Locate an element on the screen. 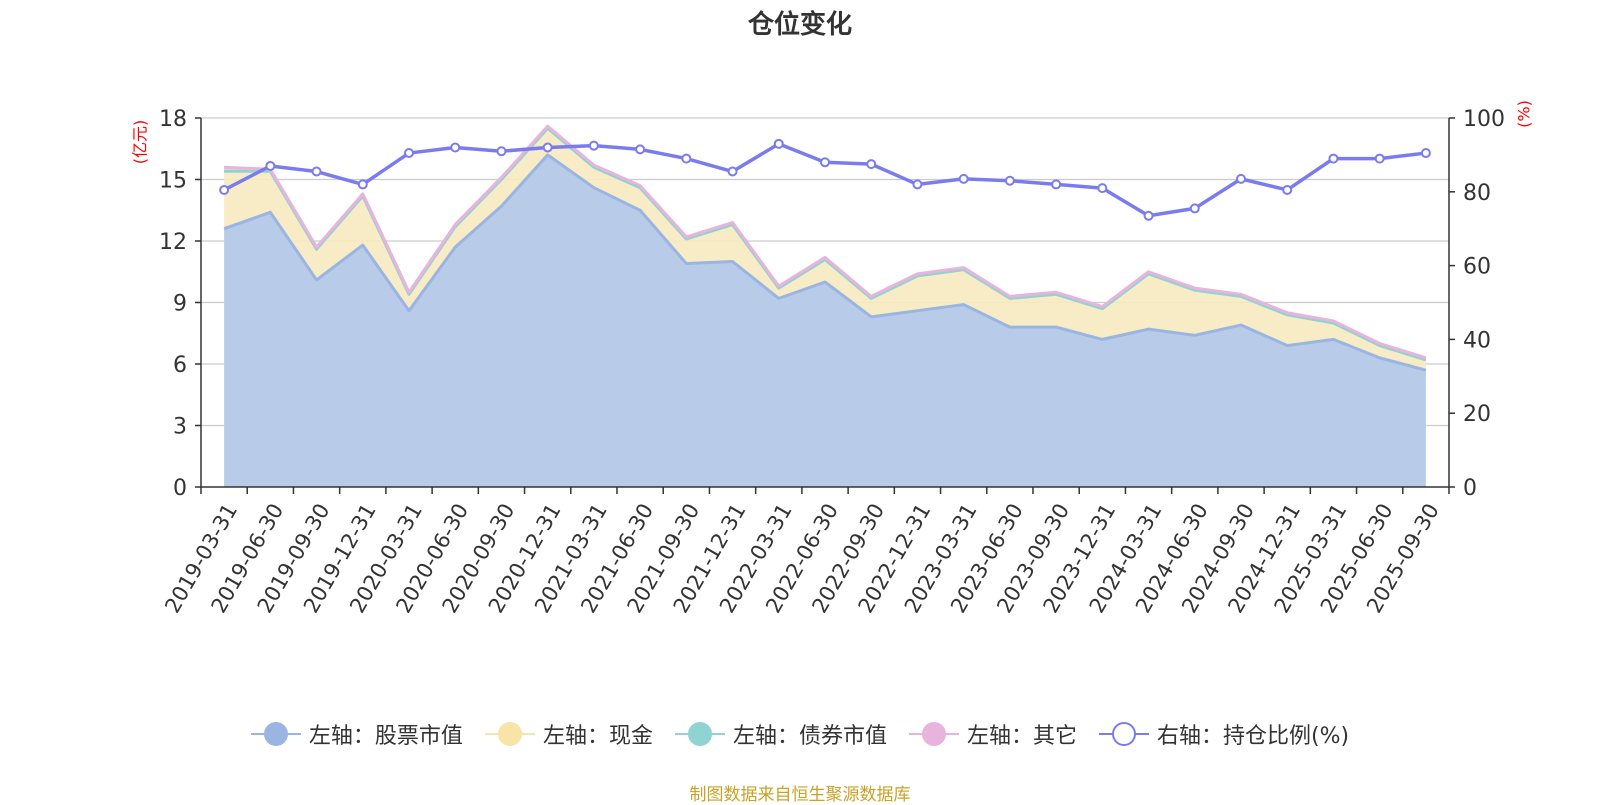 This screenshot has width=1600, height=805. left-axis-unit-label: (亿元) is located at coordinates (140, 142).